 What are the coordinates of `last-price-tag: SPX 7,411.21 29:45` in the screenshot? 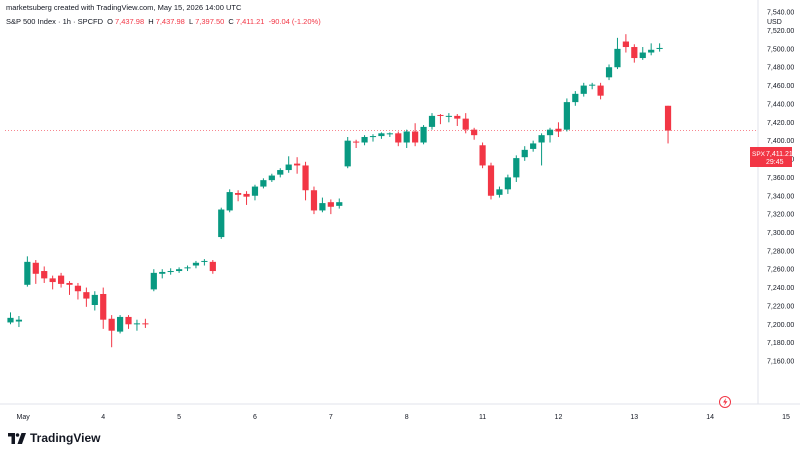 It's located at (771, 157).